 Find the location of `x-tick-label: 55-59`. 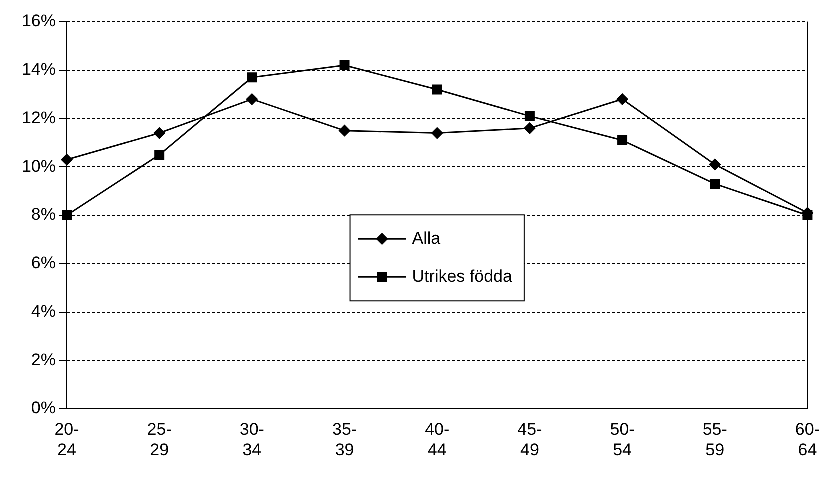

x-tick-label: 55-59 is located at coordinates (715, 440).